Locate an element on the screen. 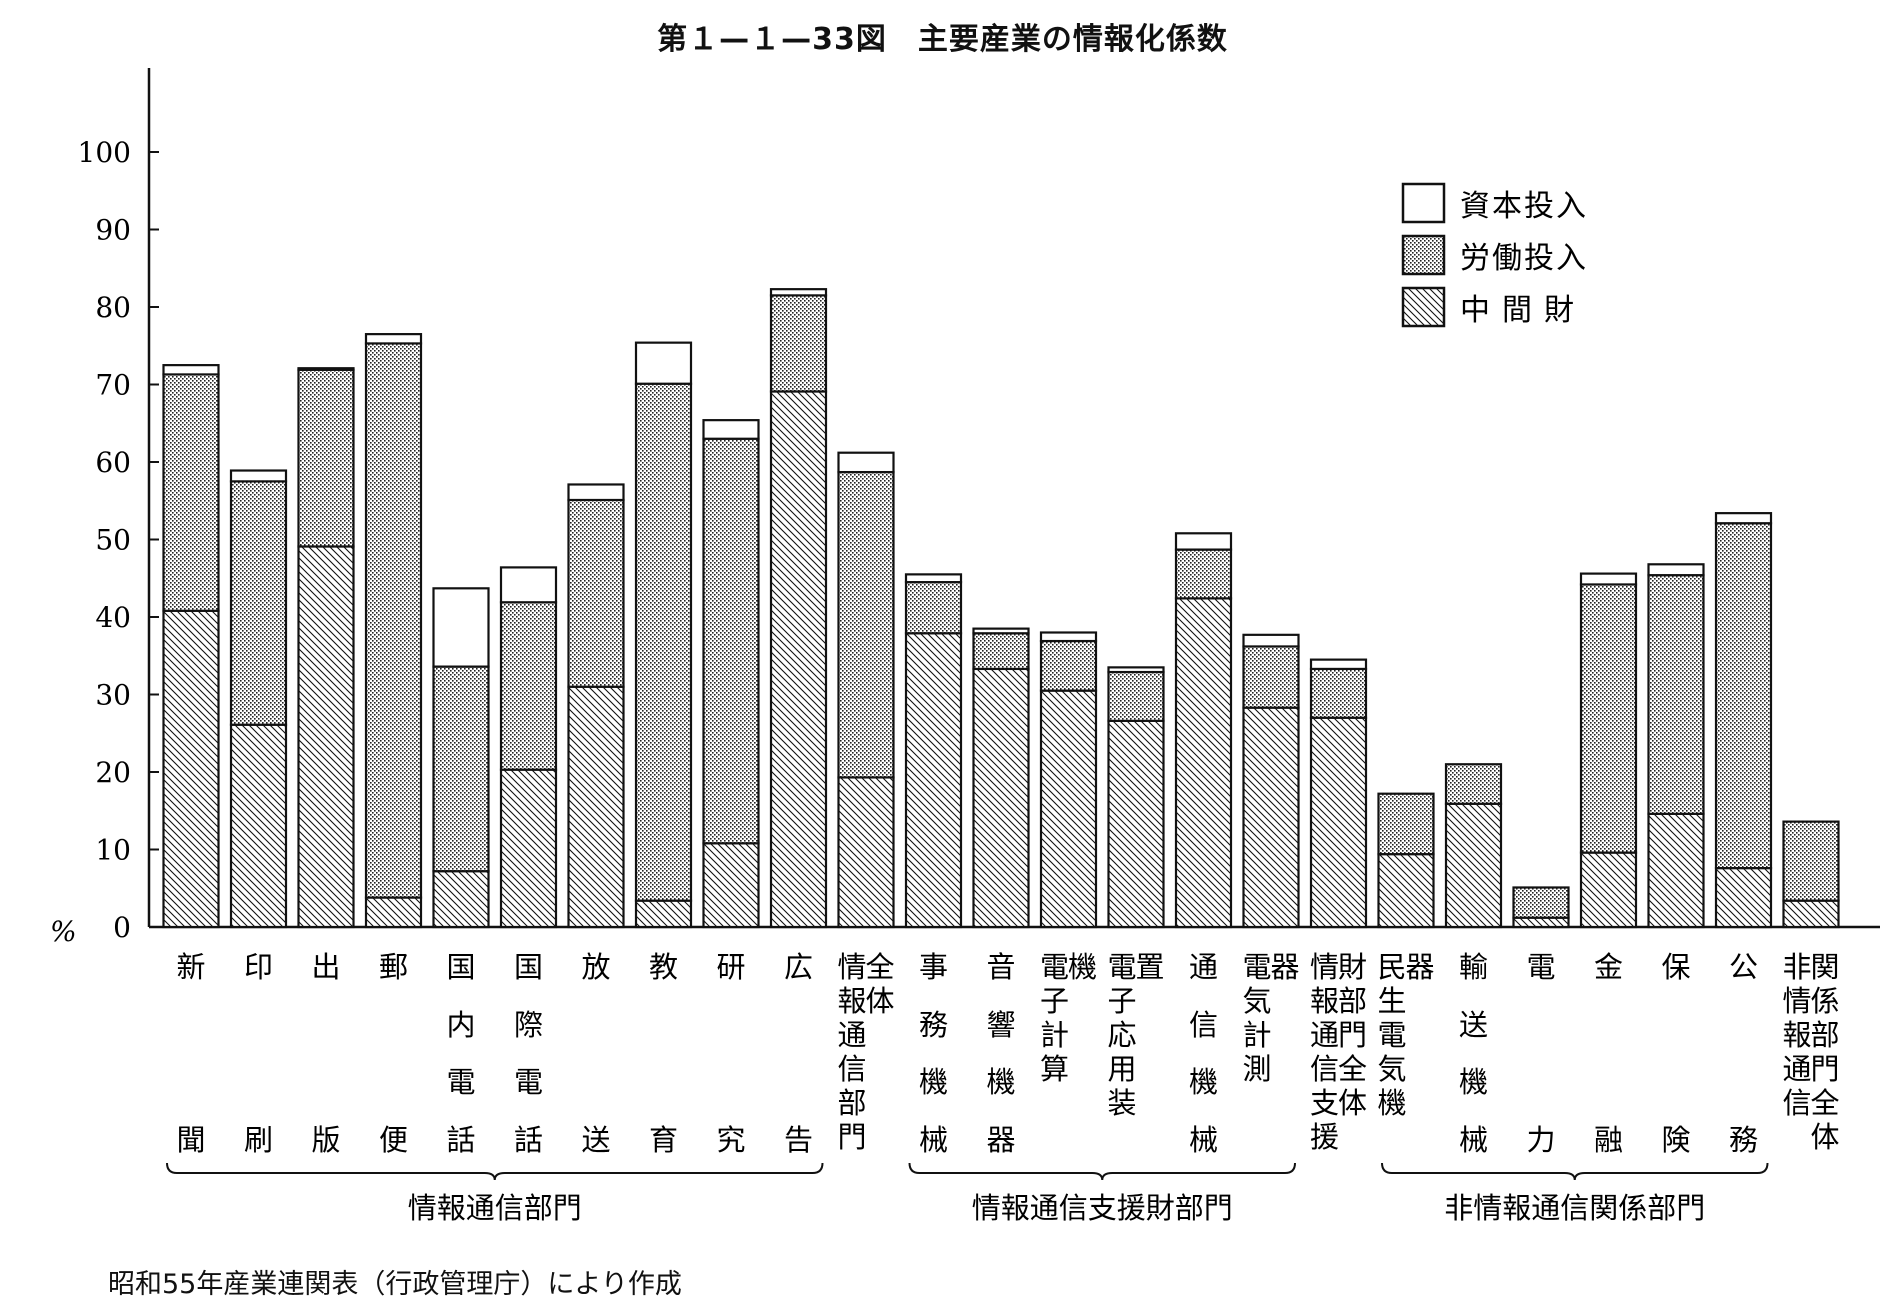 This screenshot has height=1309, width=1885. y-tick-label: 10 is located at coordinates (113, 850).